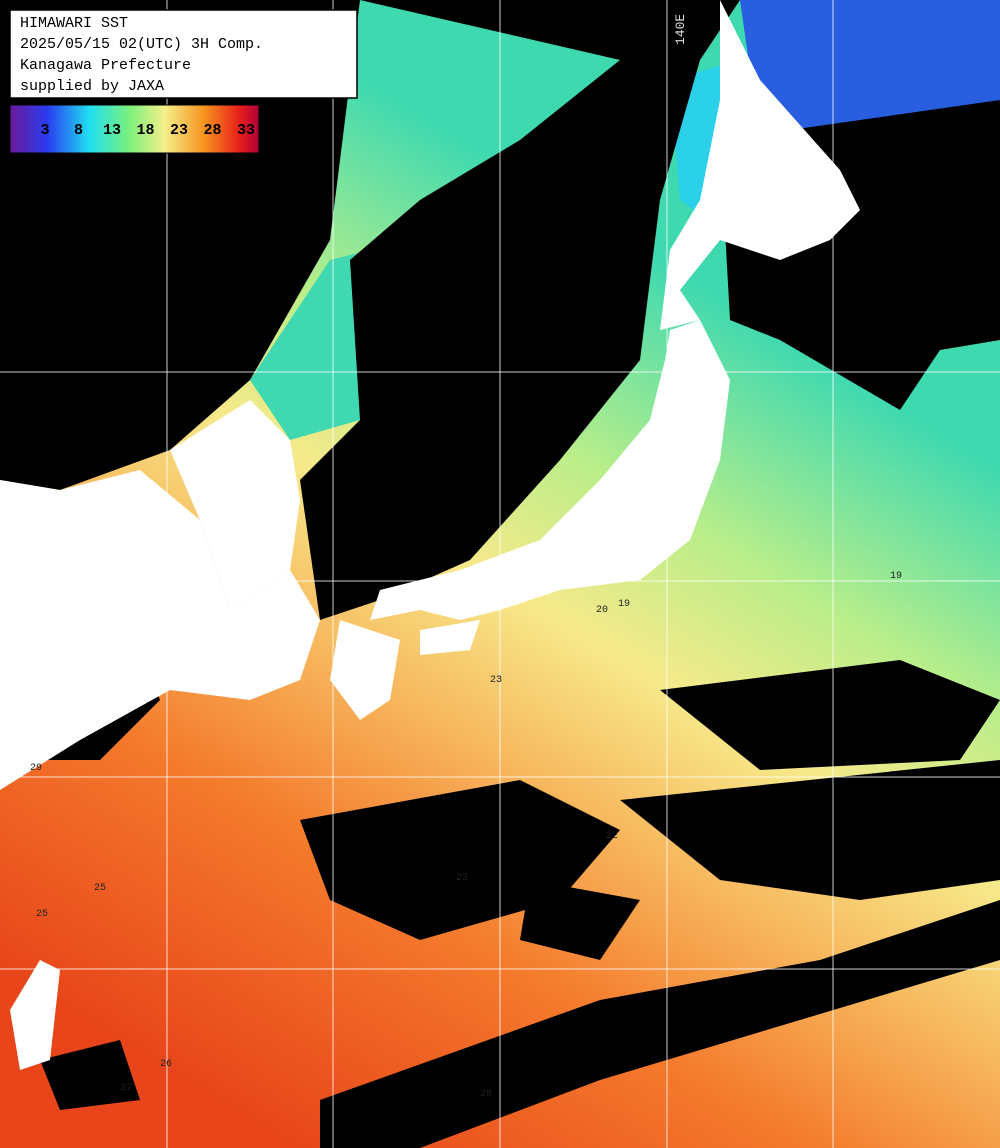 This screenshot has height=1148, width=1000. What do you see at coordinates (35, 1015) in the screenshot?
I see `taiwan` at bounding box center [35, 1015].